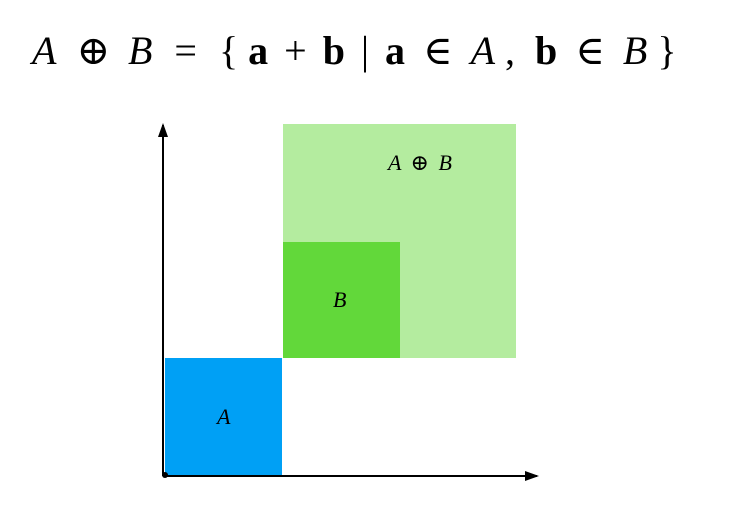 This screenshot has height=509, width=742. What do you see at coordinates (228, 50) in the screenshot?
I see `formula-left-brace: {` at bounding box center [228, 50].